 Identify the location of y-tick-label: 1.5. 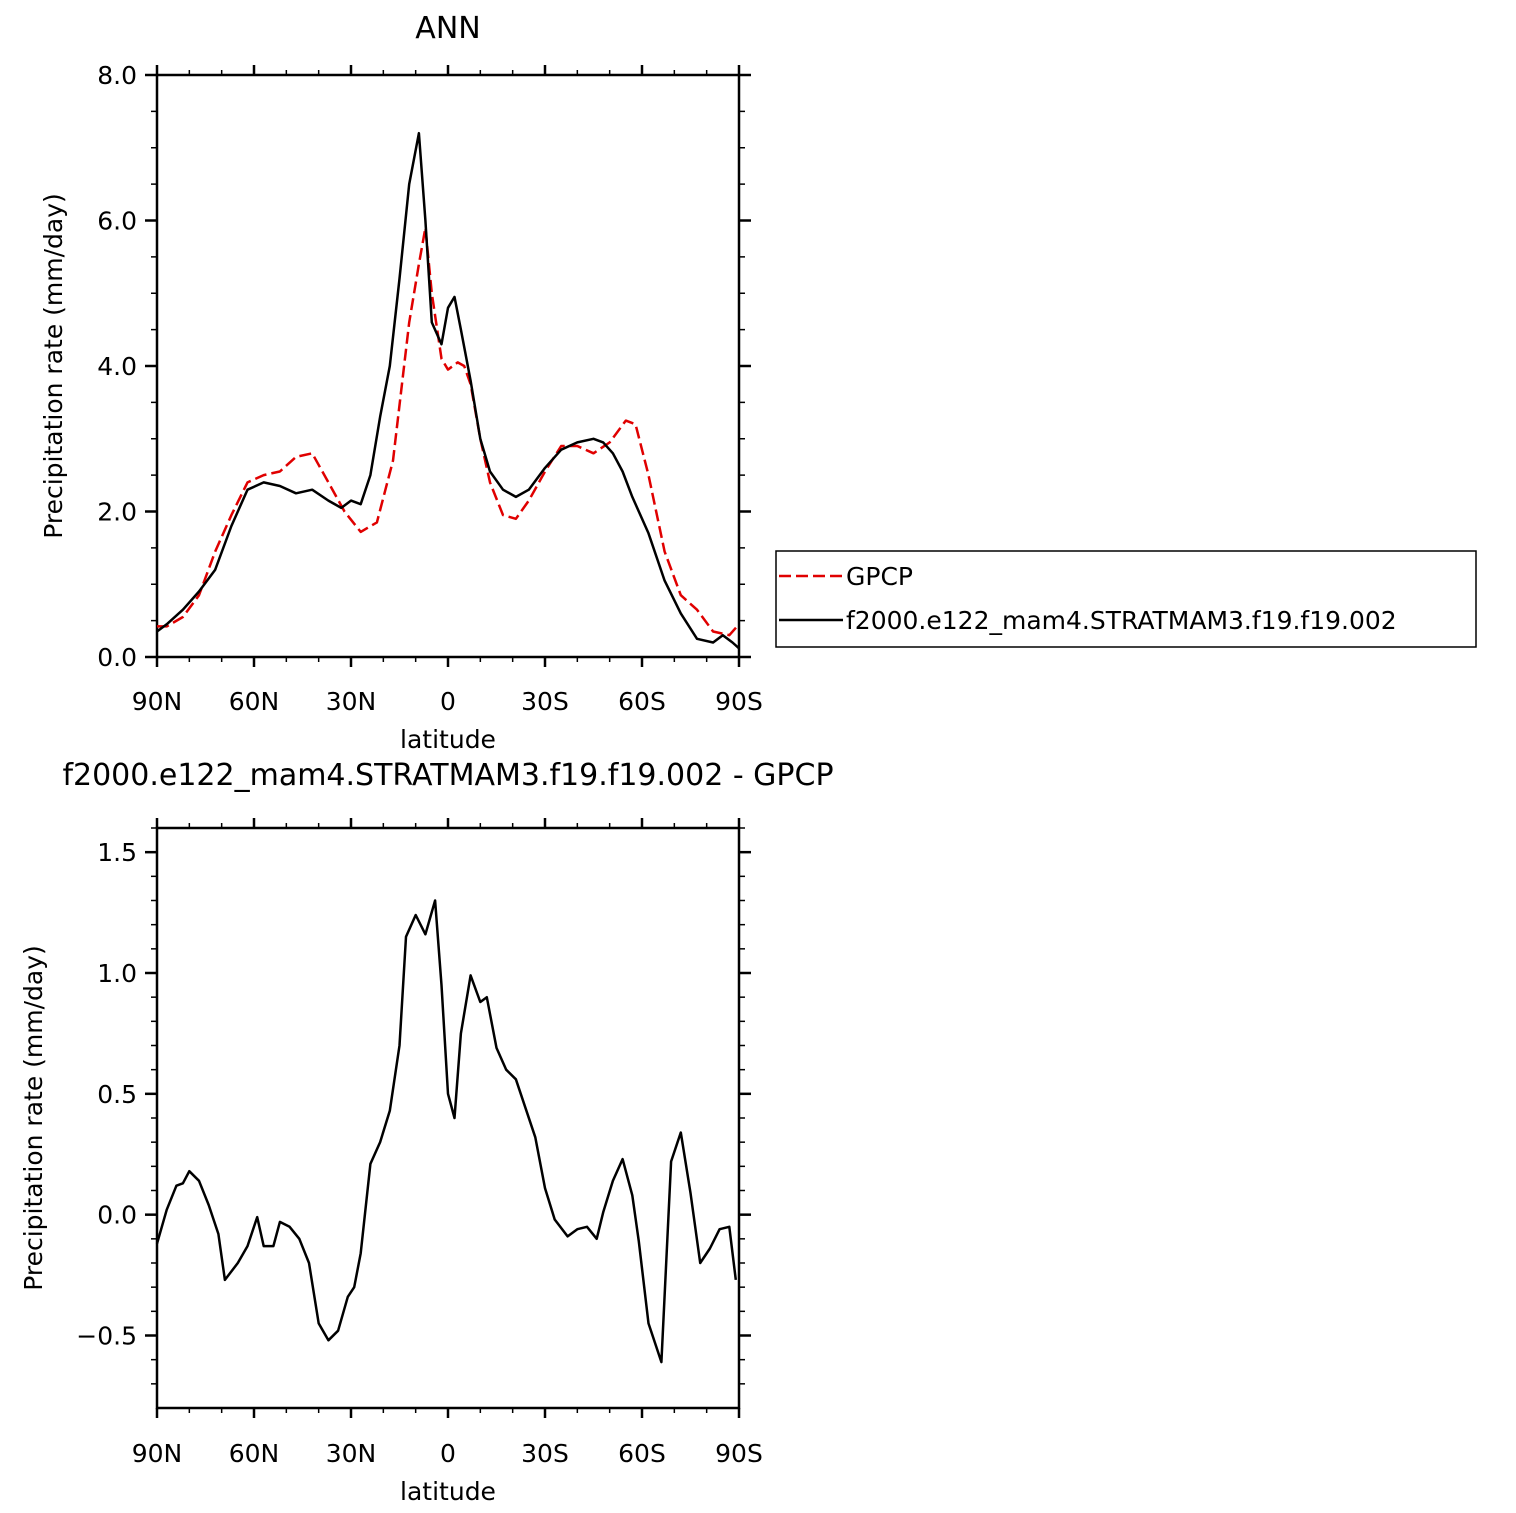
(117, 852).